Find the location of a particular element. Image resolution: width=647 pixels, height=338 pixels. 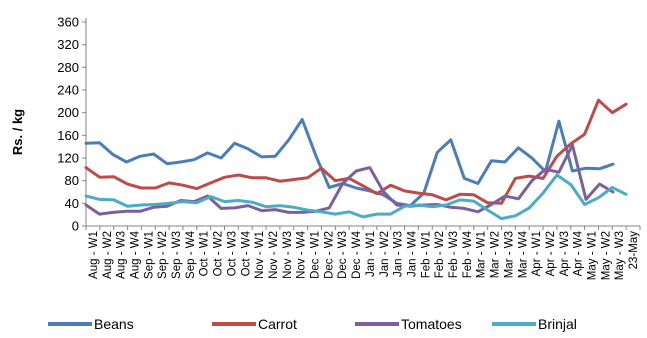

x-tick-label: Mar - W3 is located at coordinates (509, 254).